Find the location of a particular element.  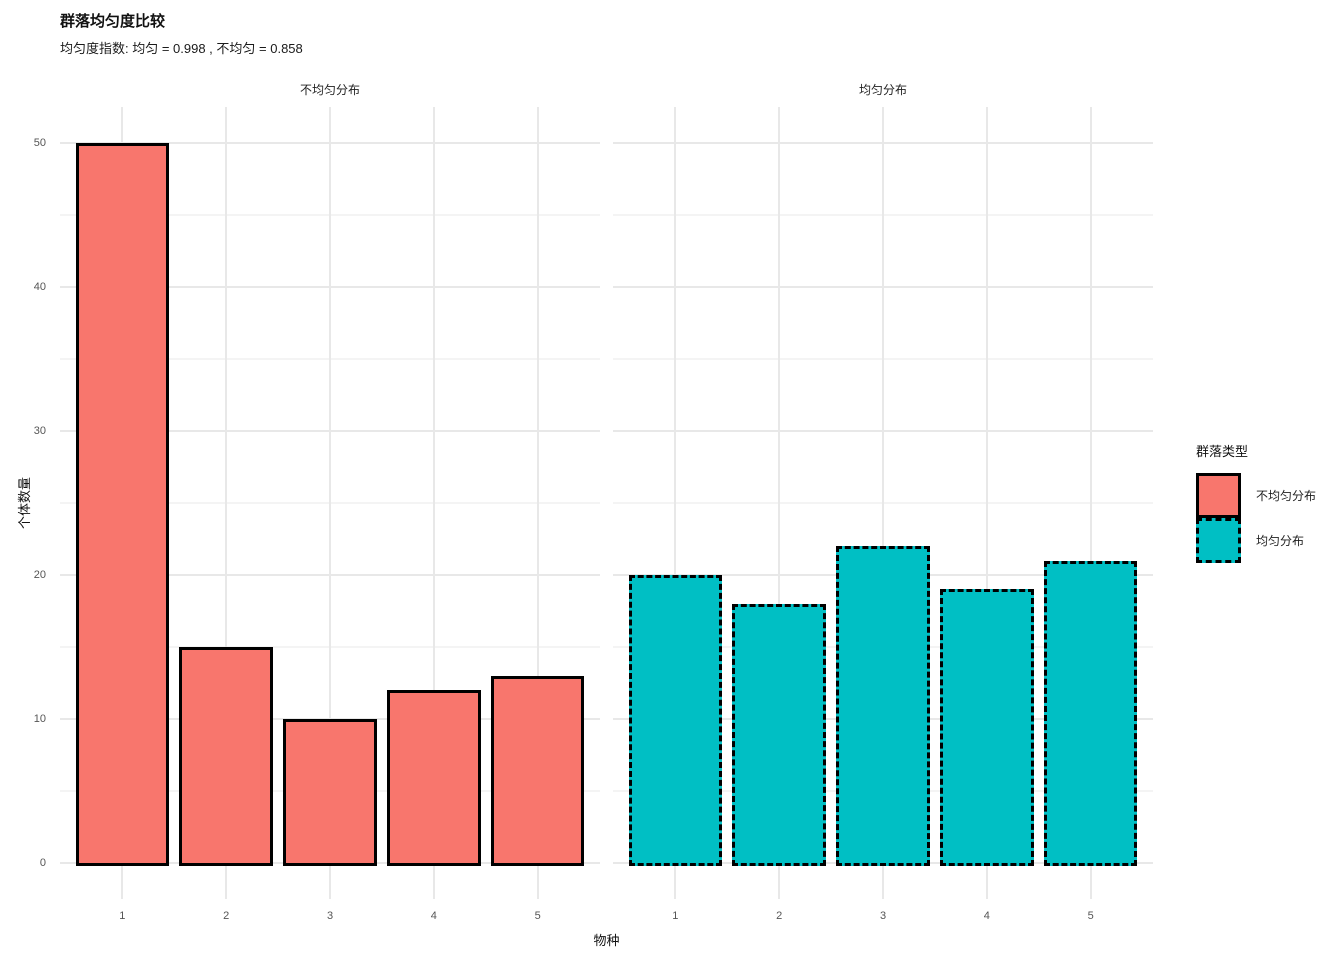

y-axis-tick-label: 10 is located at coordinates (39, 719).